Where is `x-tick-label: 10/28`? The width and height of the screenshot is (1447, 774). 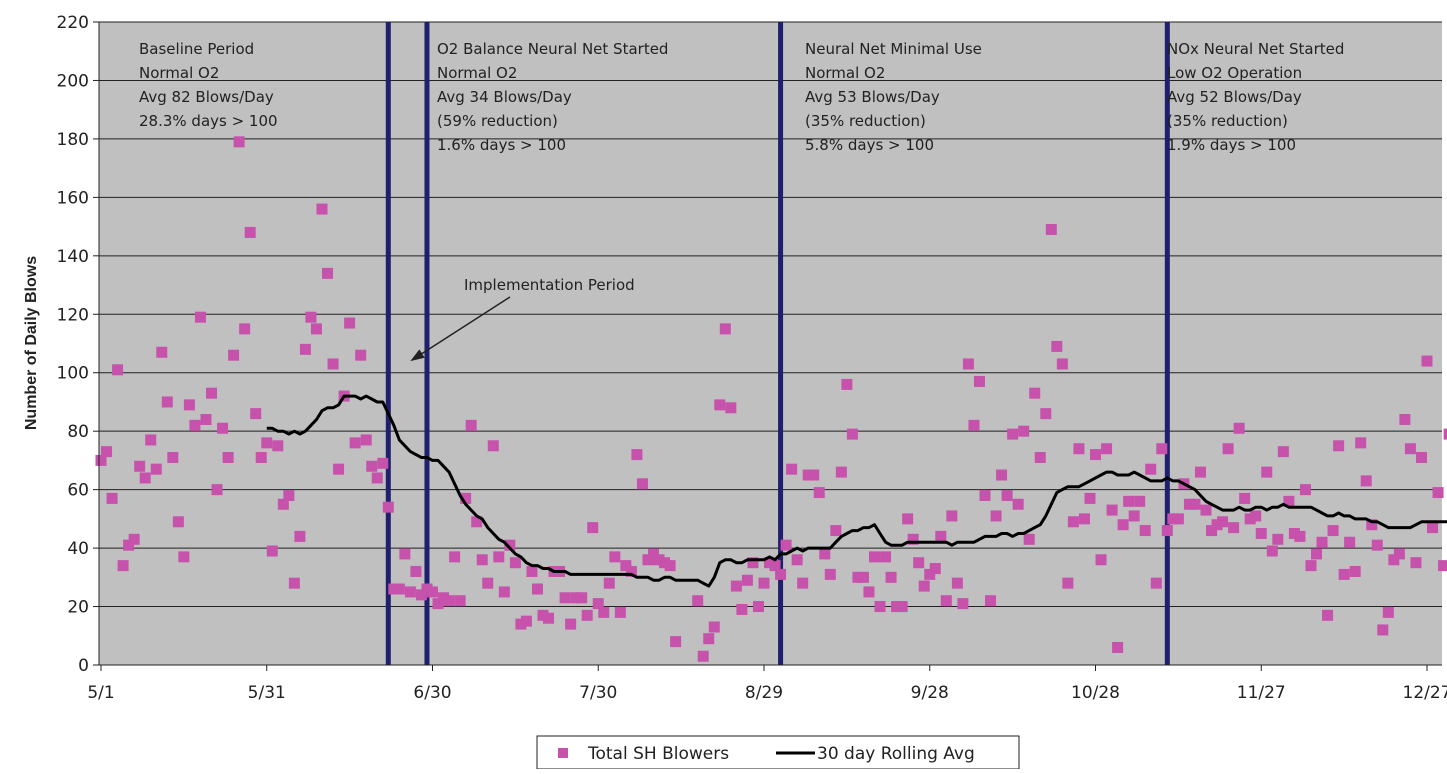
x-tick-label: 10/28 is located at coordinates (1095, 693).